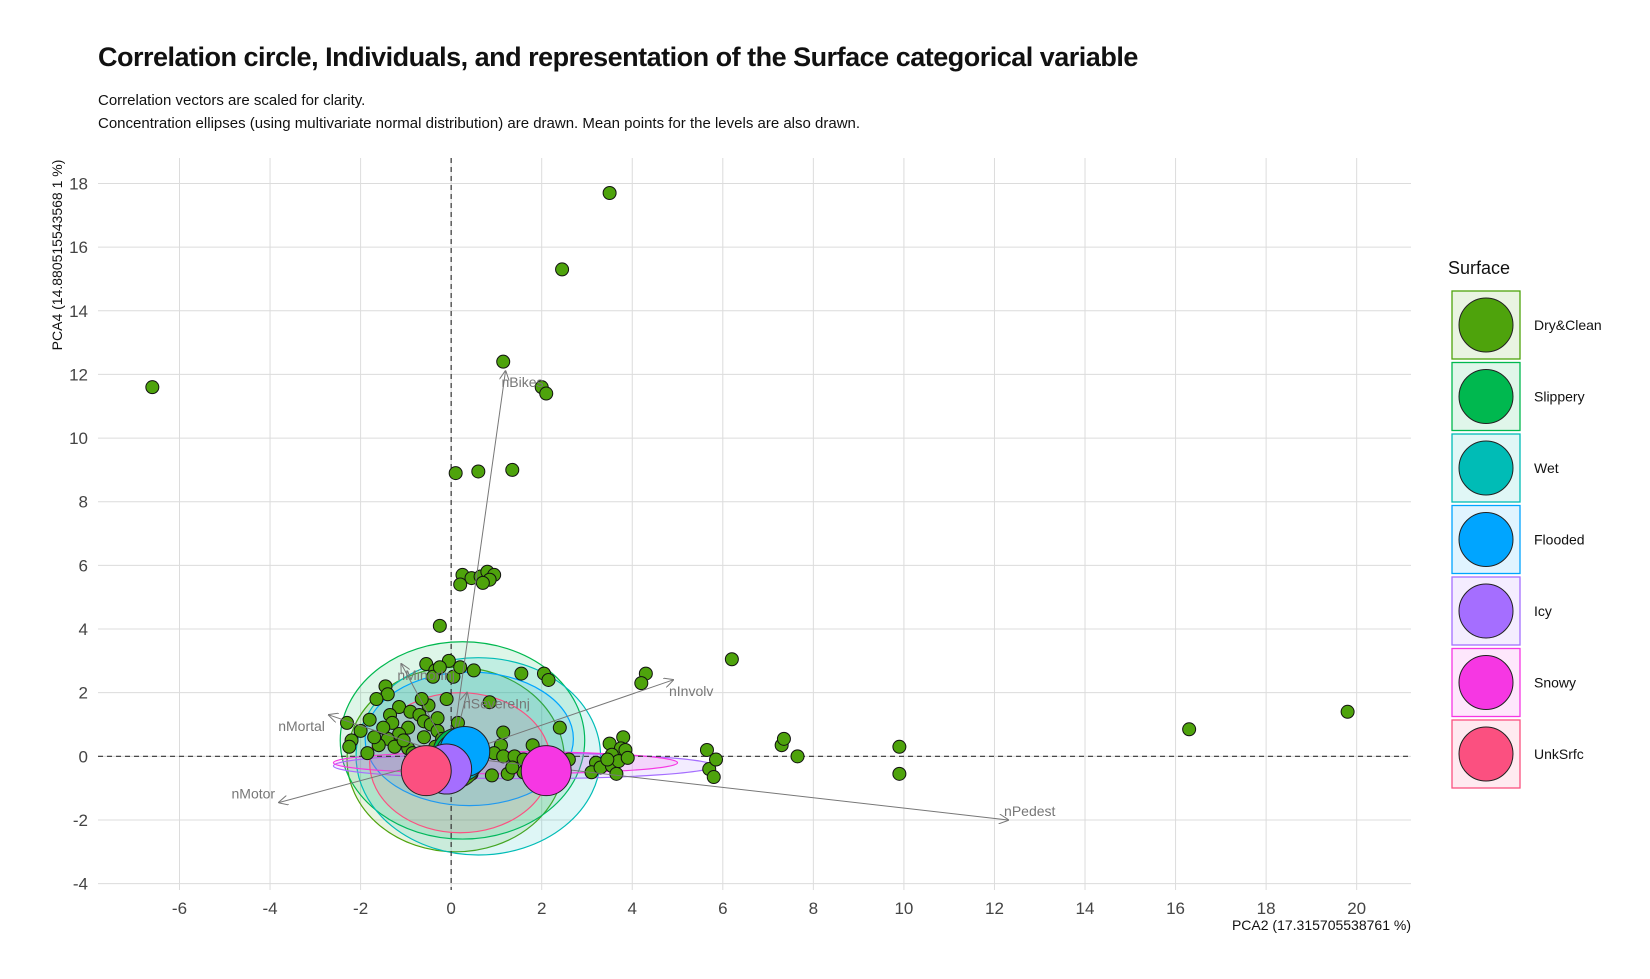 This screenshot has width=1650, height=979. I want to click on vector-label-nSevereInj: nSevereInj, so click(496, 704).